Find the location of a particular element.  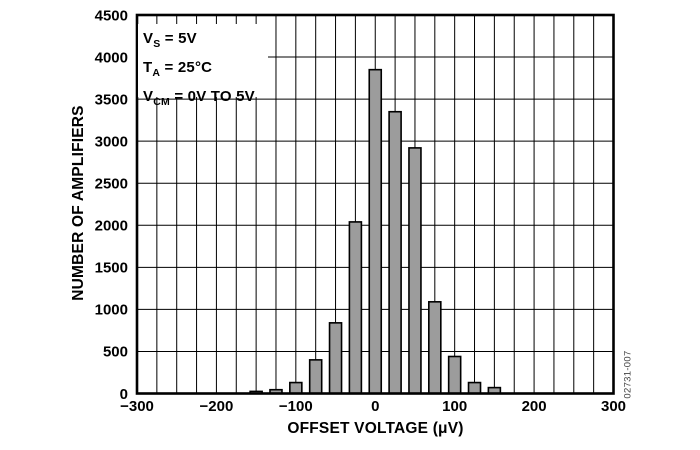

test-conditions-annotation: VS = 5V TA = 25°C VCM = 0V TO 5V is located at coordinates (203, 66).